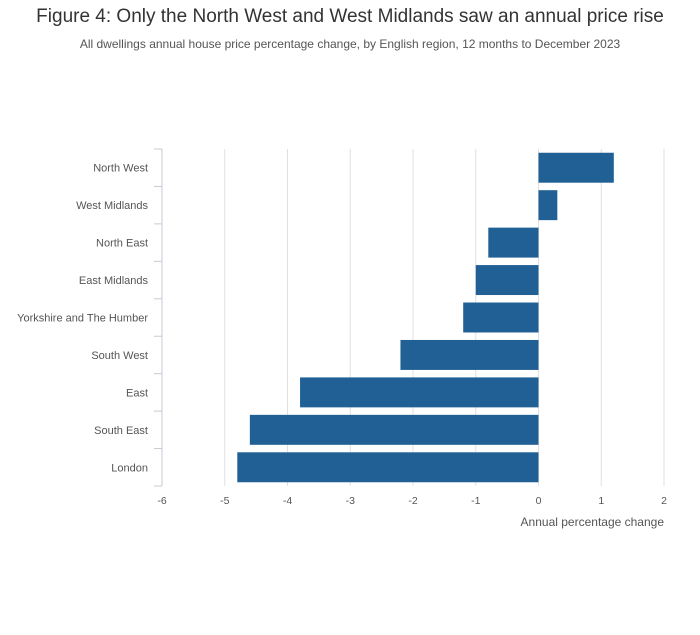 The height and width of the screenshot is (635, 700). I want to click on category-label: East, so click(137, 393).